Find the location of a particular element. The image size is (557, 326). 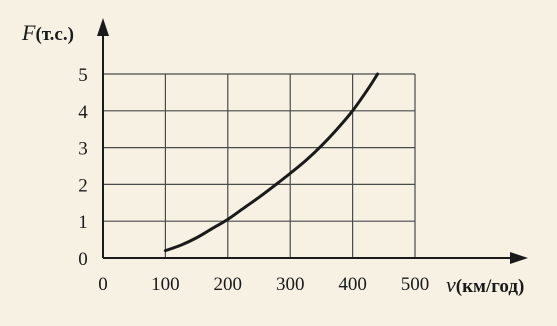

y-tick-label-4: 4 is located at coordinates (83, 112).